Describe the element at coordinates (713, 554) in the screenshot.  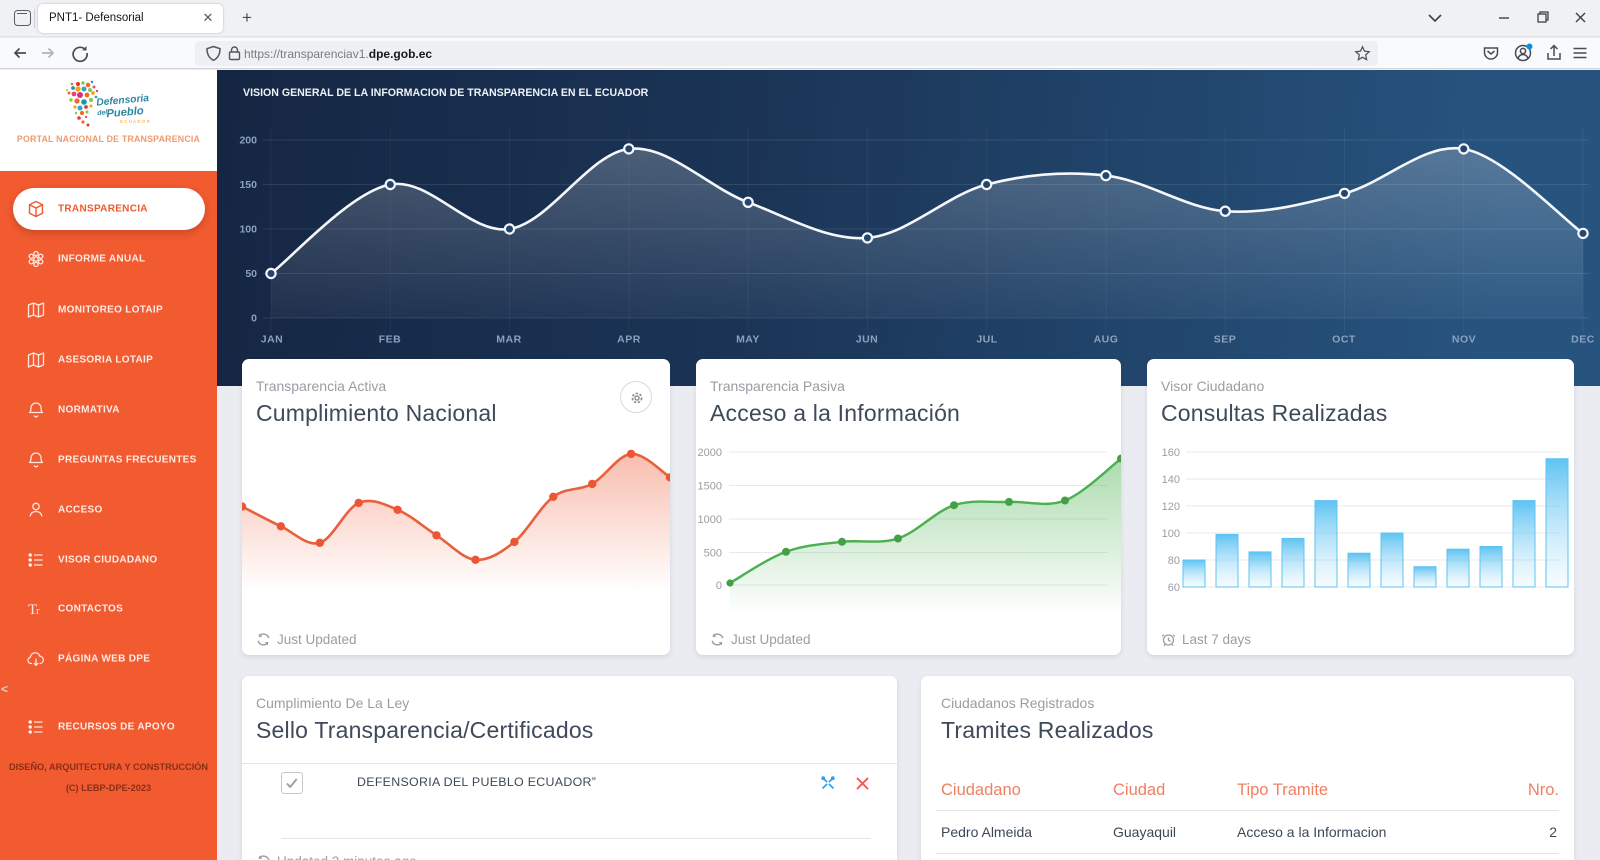
I see `svg-text: 500` at that location.